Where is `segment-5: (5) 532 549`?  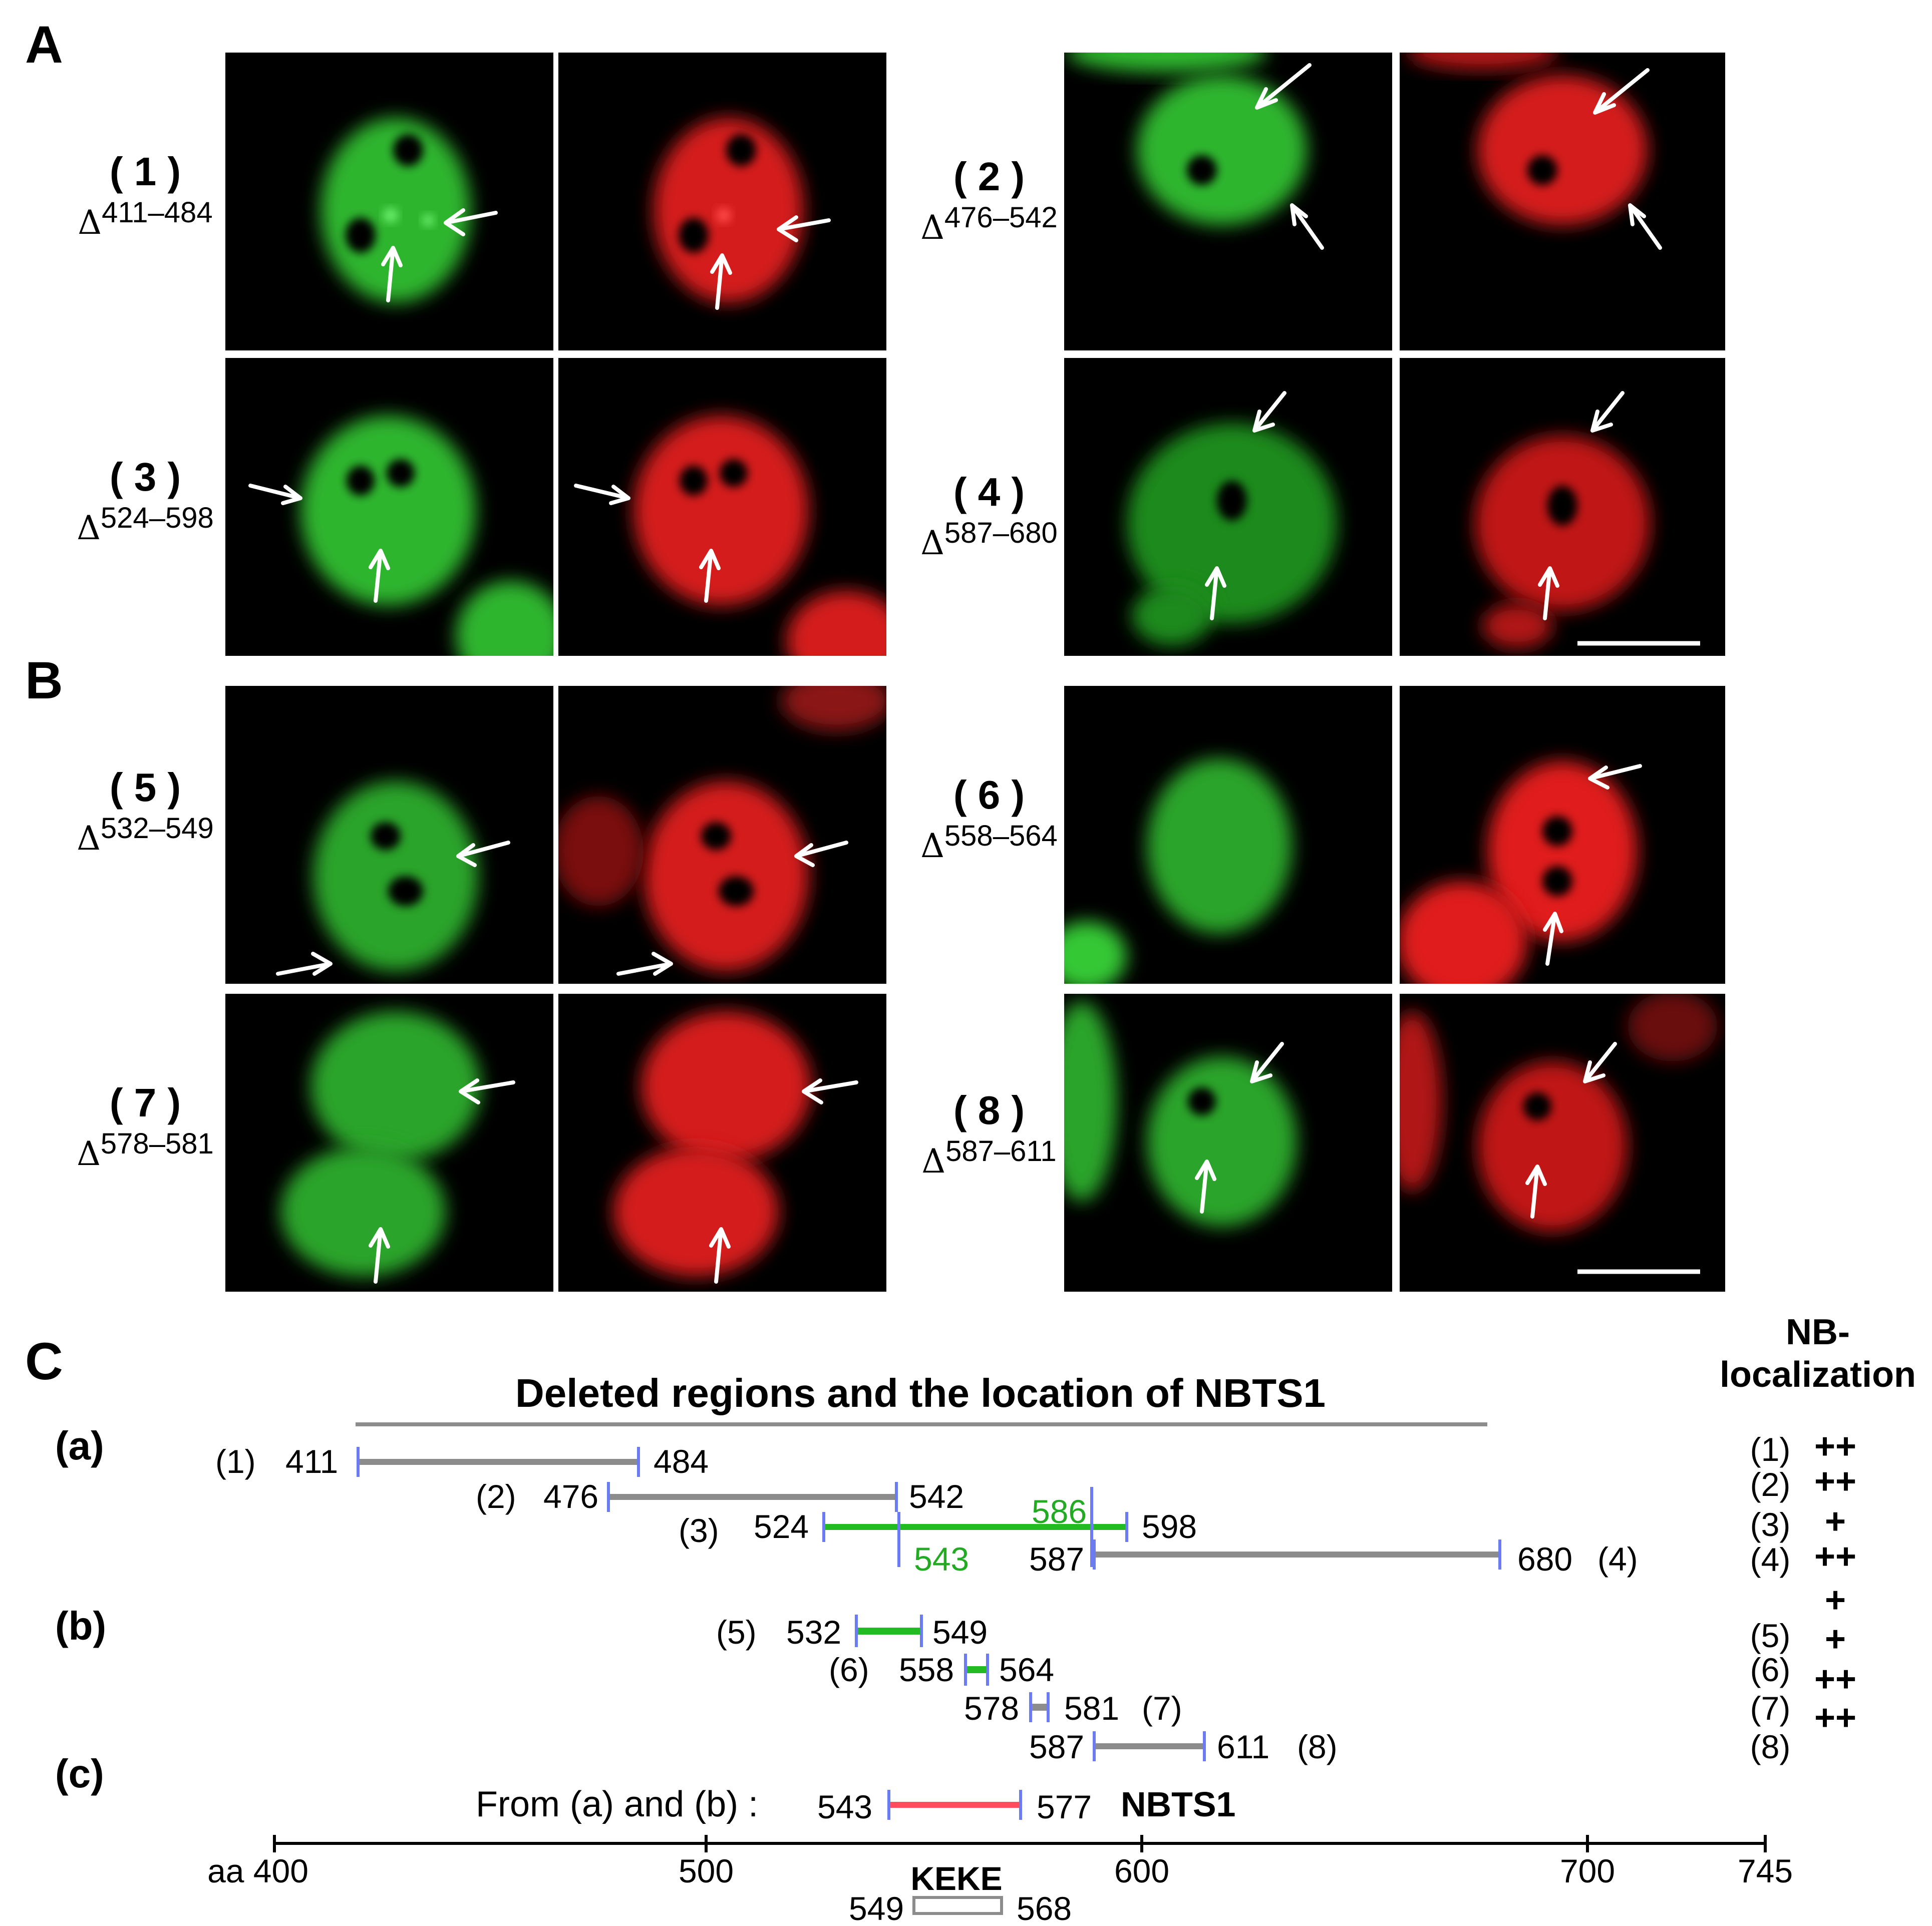
segment-5: (5) 532 549 is located at coordinates (852, 1632).